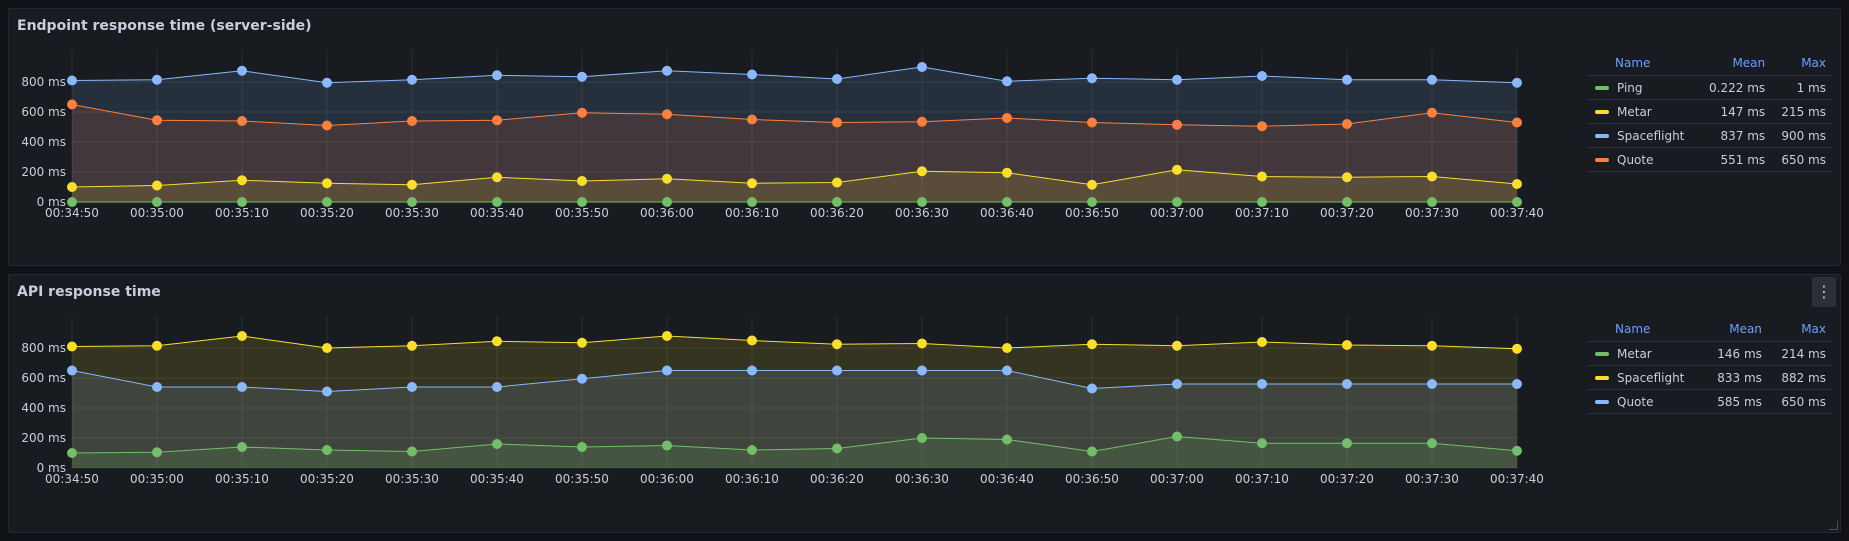 The width and height of the screenshot is (1849, 541). I want to click on legend-mean: 147 ms, so click(1735, 111).